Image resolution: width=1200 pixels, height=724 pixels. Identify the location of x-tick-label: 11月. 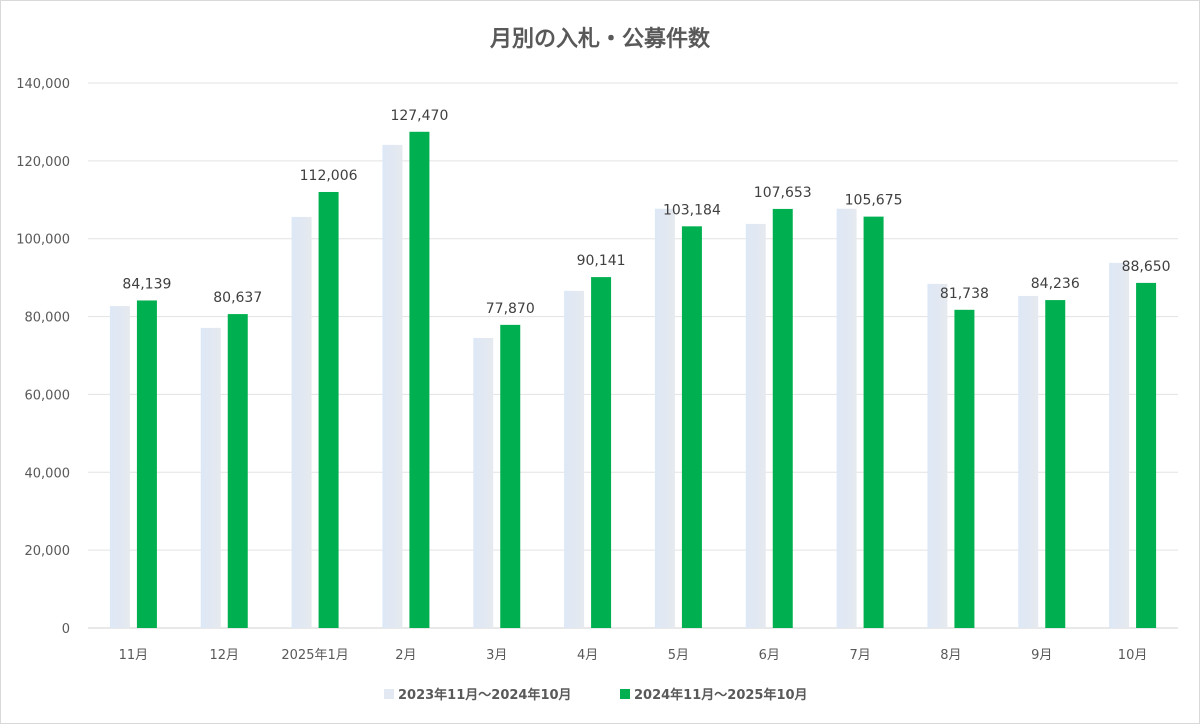
(134, 655).